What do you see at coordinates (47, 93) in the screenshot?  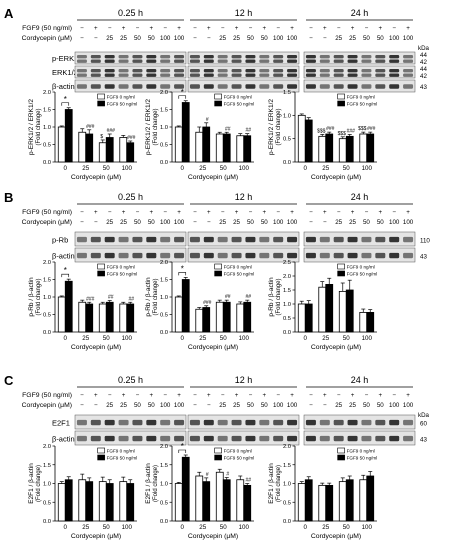 I see `y-tick-label: 2.0` at bounding box center [47, 93].